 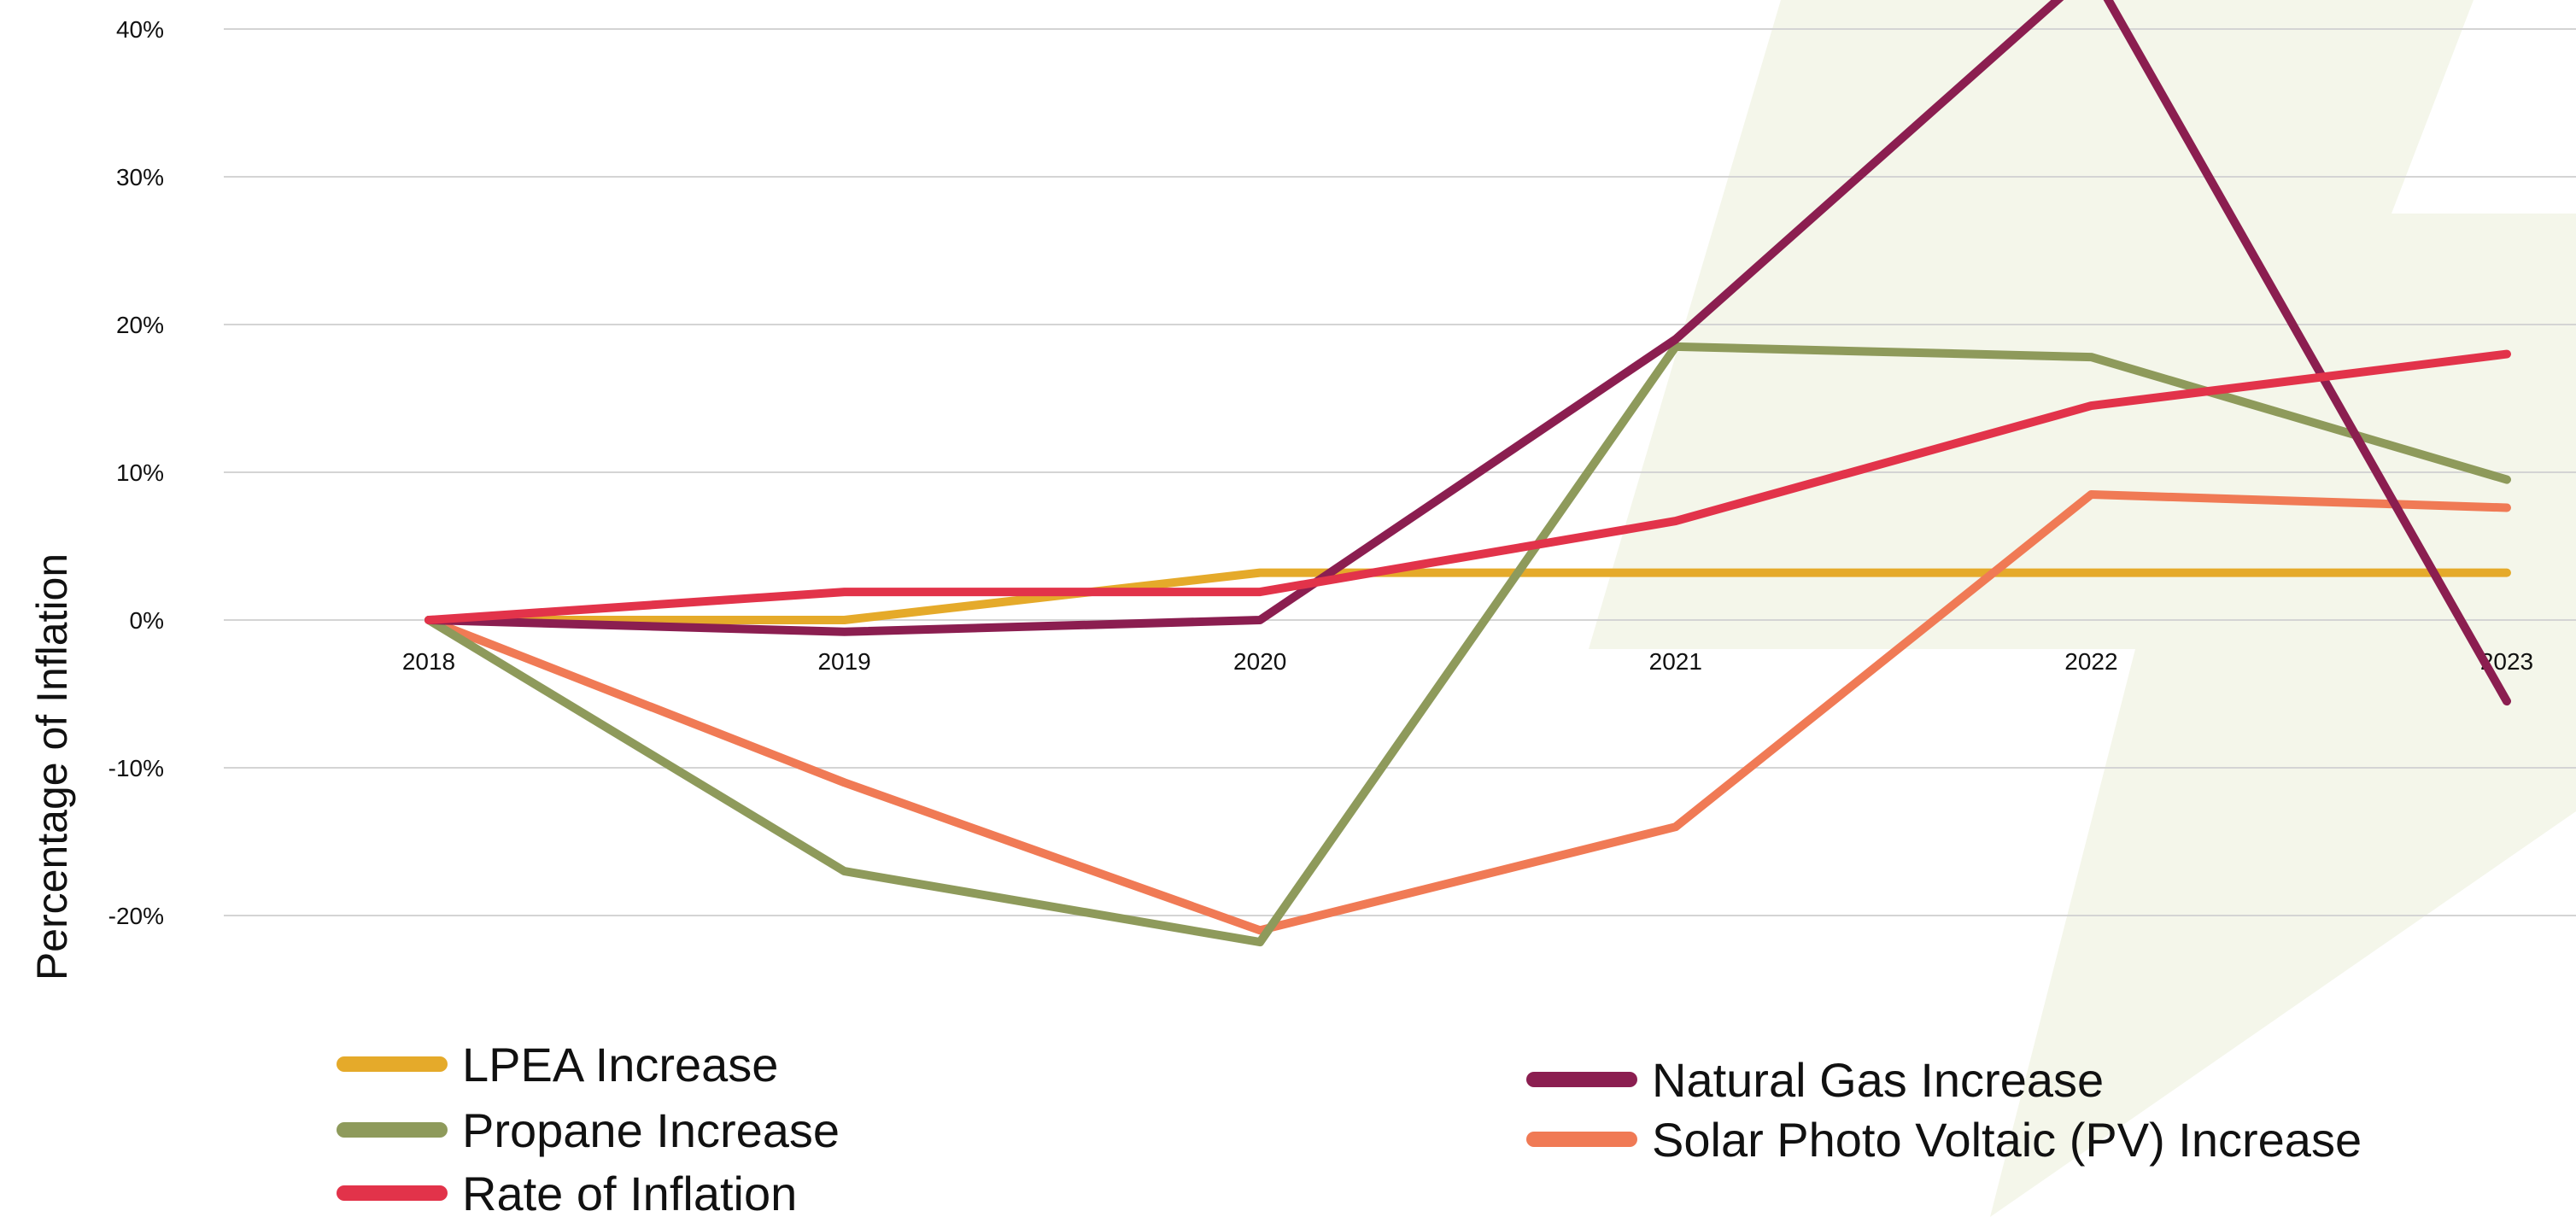 What do you see at coordinates (651, 1130) in the screenshot?
I see `legend-label: Propane Increase` at bounding box center [651, 1130].